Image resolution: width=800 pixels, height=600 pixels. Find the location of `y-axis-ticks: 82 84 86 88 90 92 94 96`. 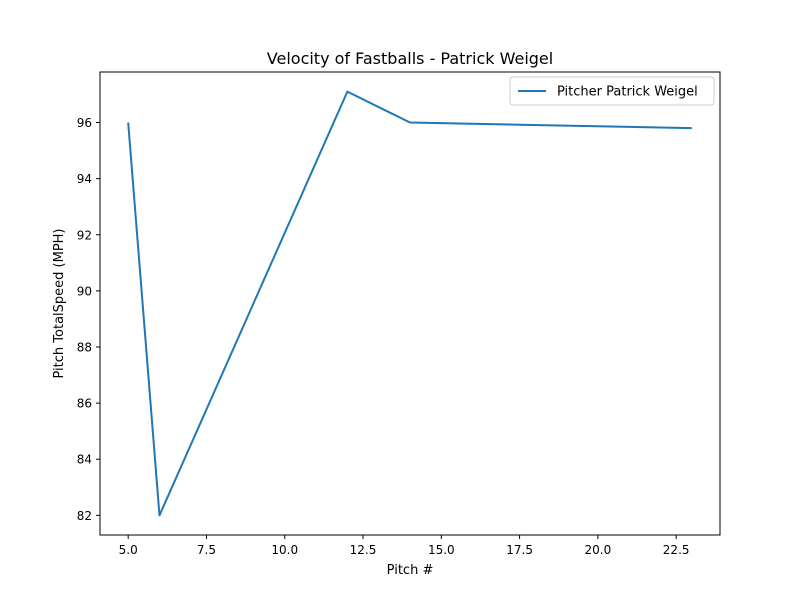

y-axis-ticks: 82 84 86 88 90 92 94 96 is located at coordinates (88, 319).